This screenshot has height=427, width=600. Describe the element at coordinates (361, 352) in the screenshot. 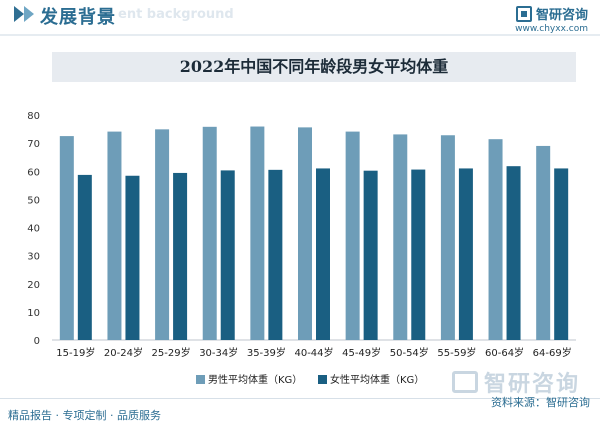

I see `x-tick-label: 45-49岁` at that location.